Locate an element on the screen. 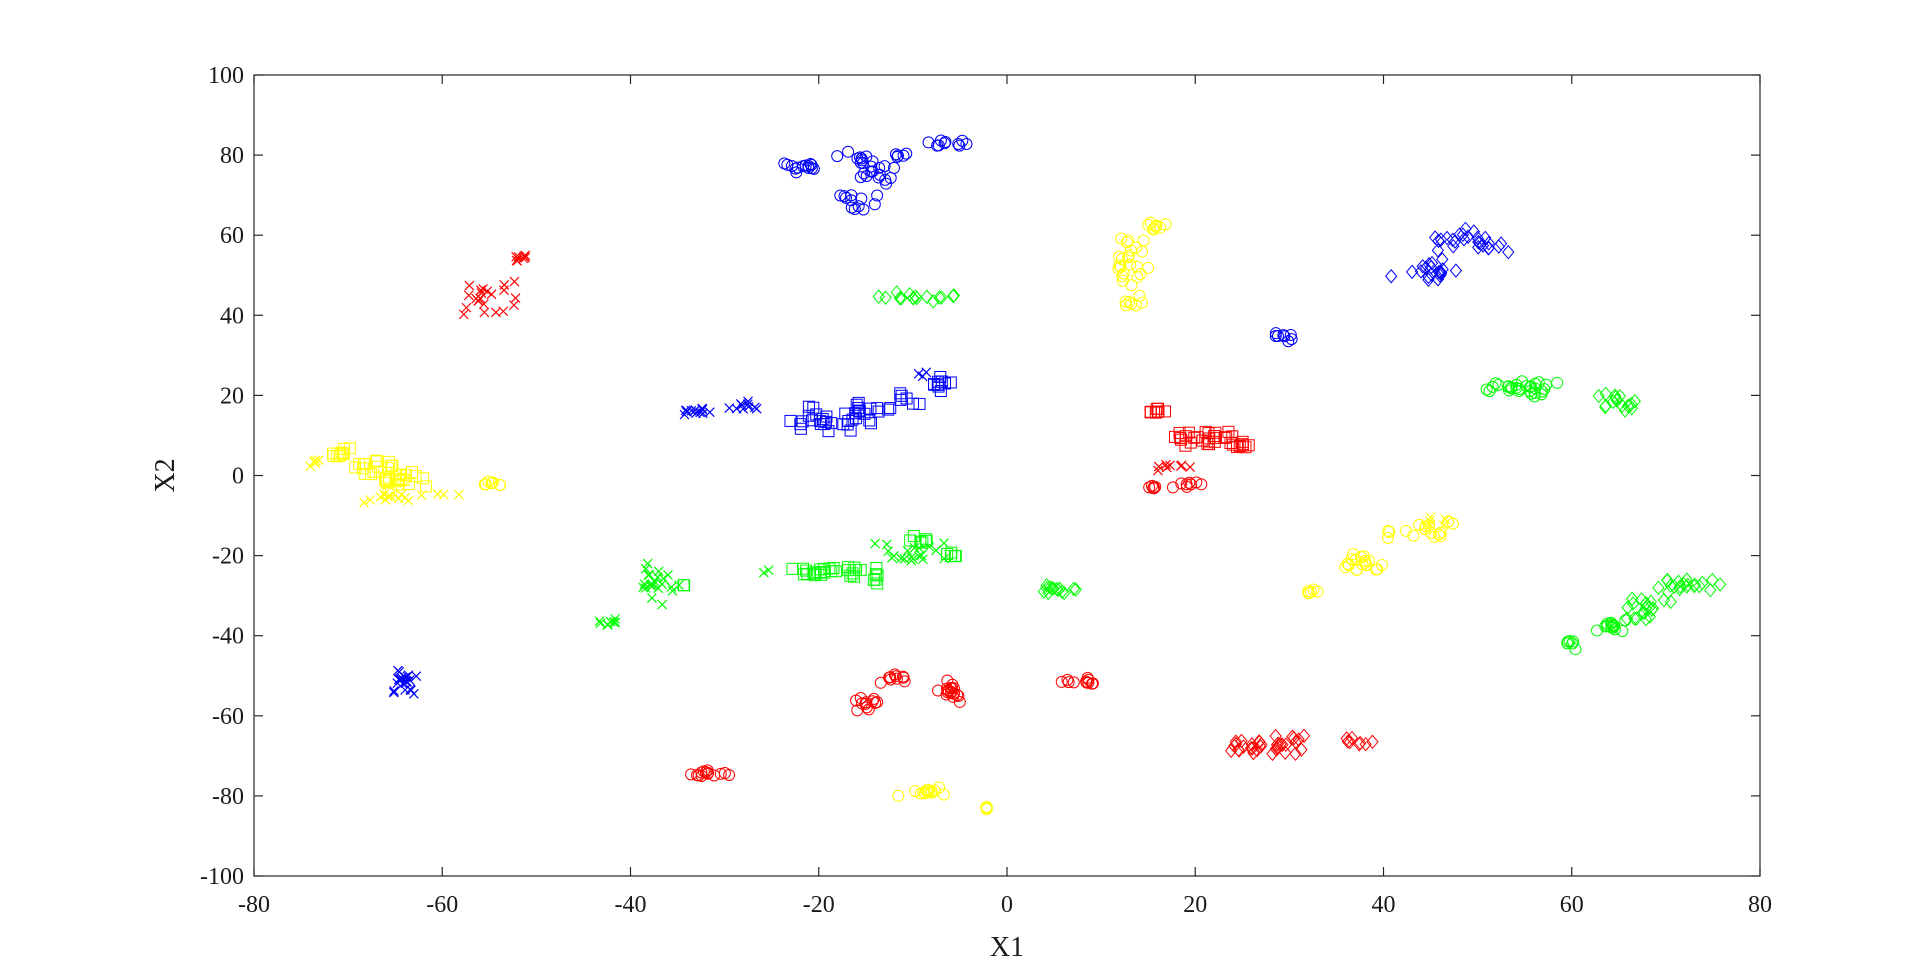 The height and width of the screenshot is (977, 1920). y-tick-label: 20 is located at coordinates (232, 396).